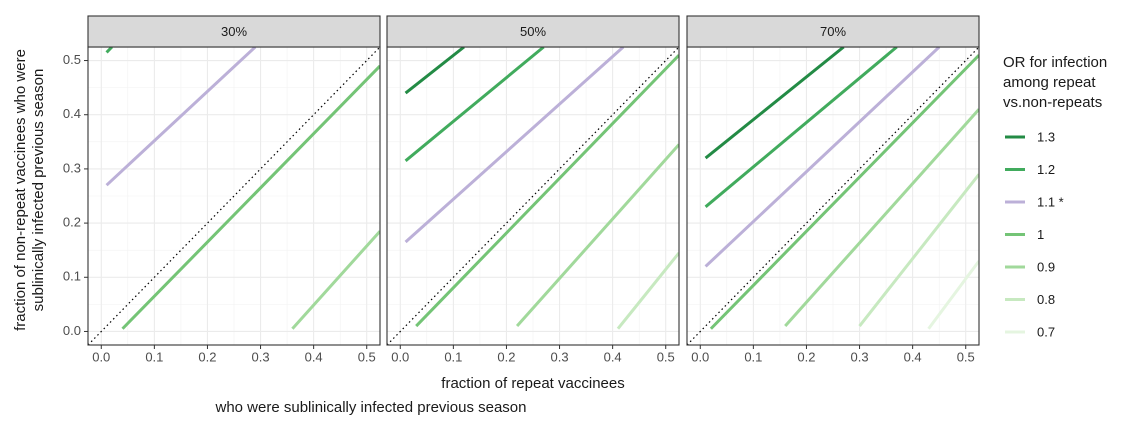 The width and height of the screenshot is (1141, 424). I want to click on y-tick-label: 0.5, so click(72, 59).